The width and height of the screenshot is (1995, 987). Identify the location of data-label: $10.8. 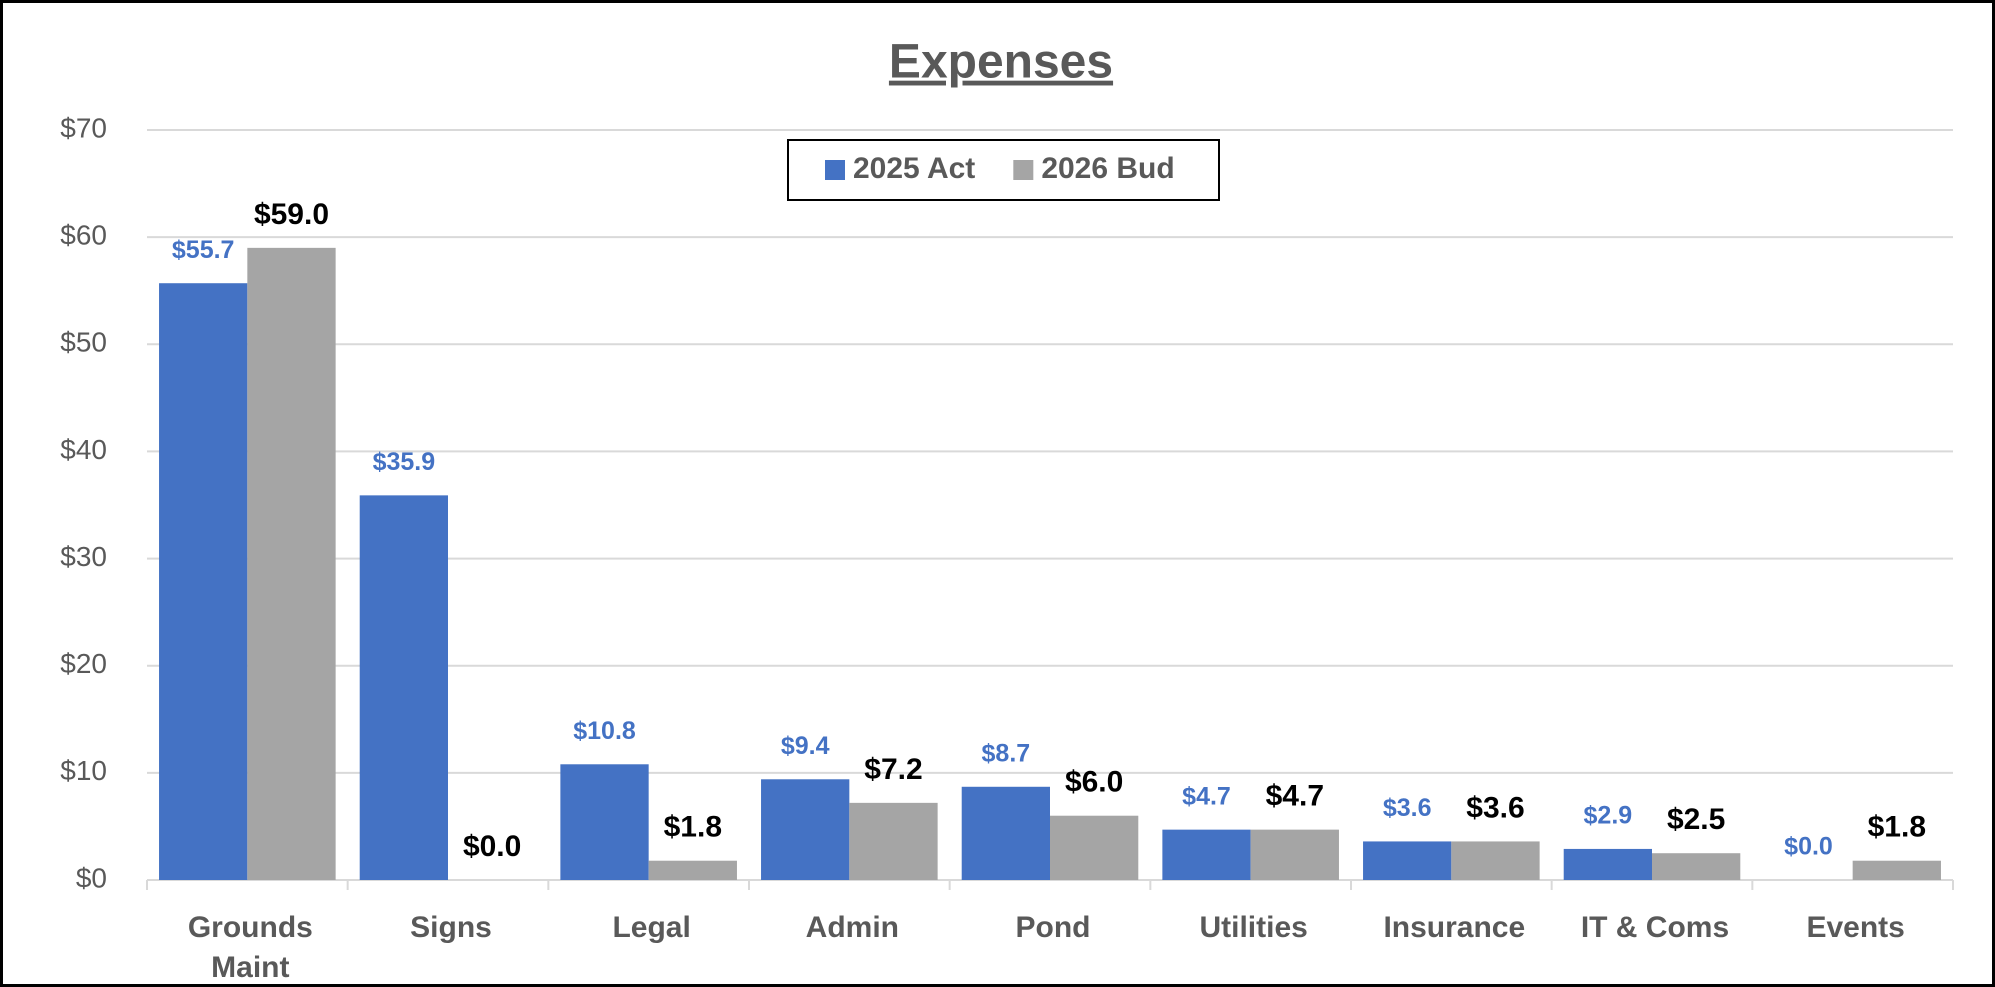
(604, 731).